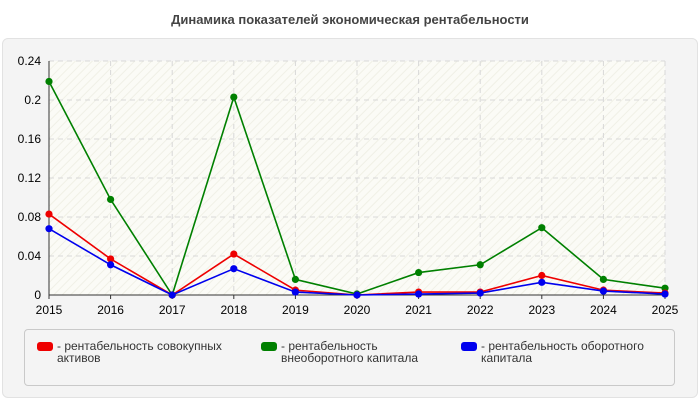  I want to click on y-tick-label: 0.04, so click(30, 256).